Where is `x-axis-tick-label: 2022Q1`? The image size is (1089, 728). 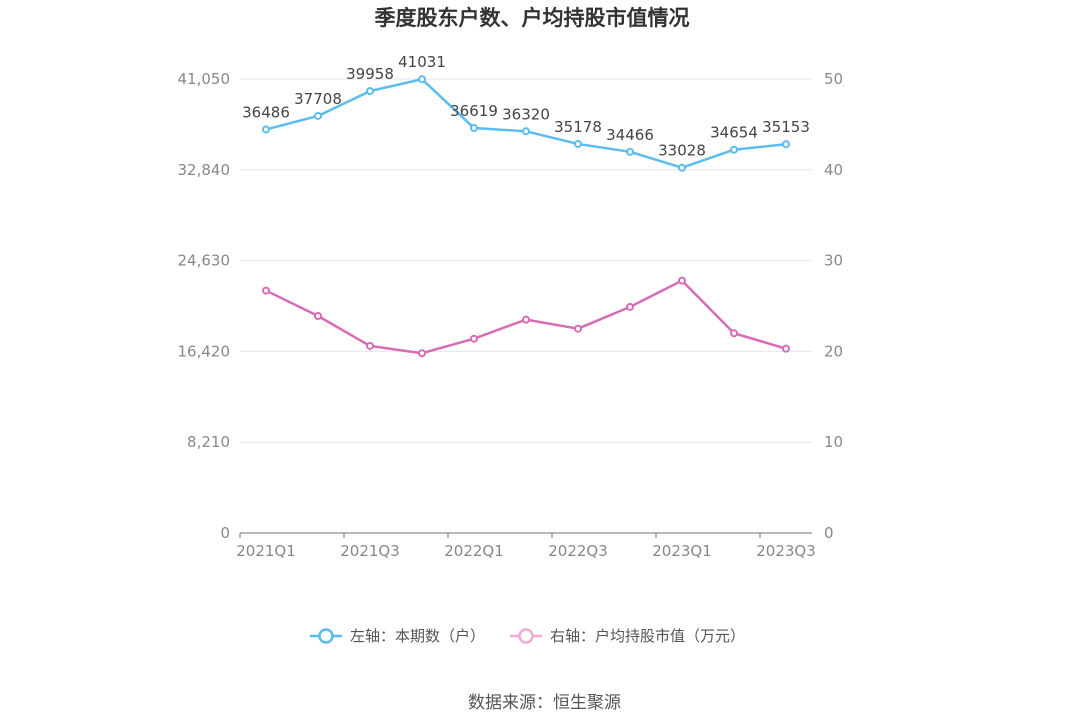
x-axis-tick-label: 2022Q1 is located at coordinates (474, 551).